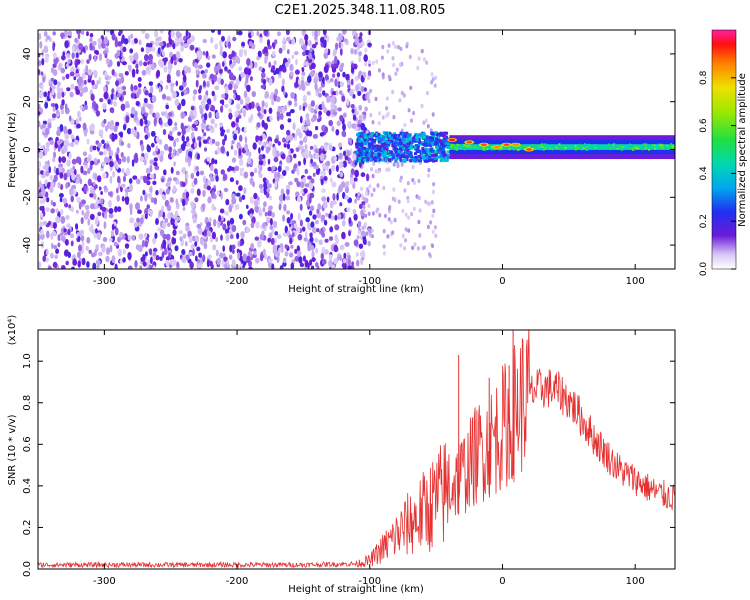  What do you see at coordinates (104, 281) in the screenshot?
I see `x-tick-label: -300` at bounding box center [104, 281].